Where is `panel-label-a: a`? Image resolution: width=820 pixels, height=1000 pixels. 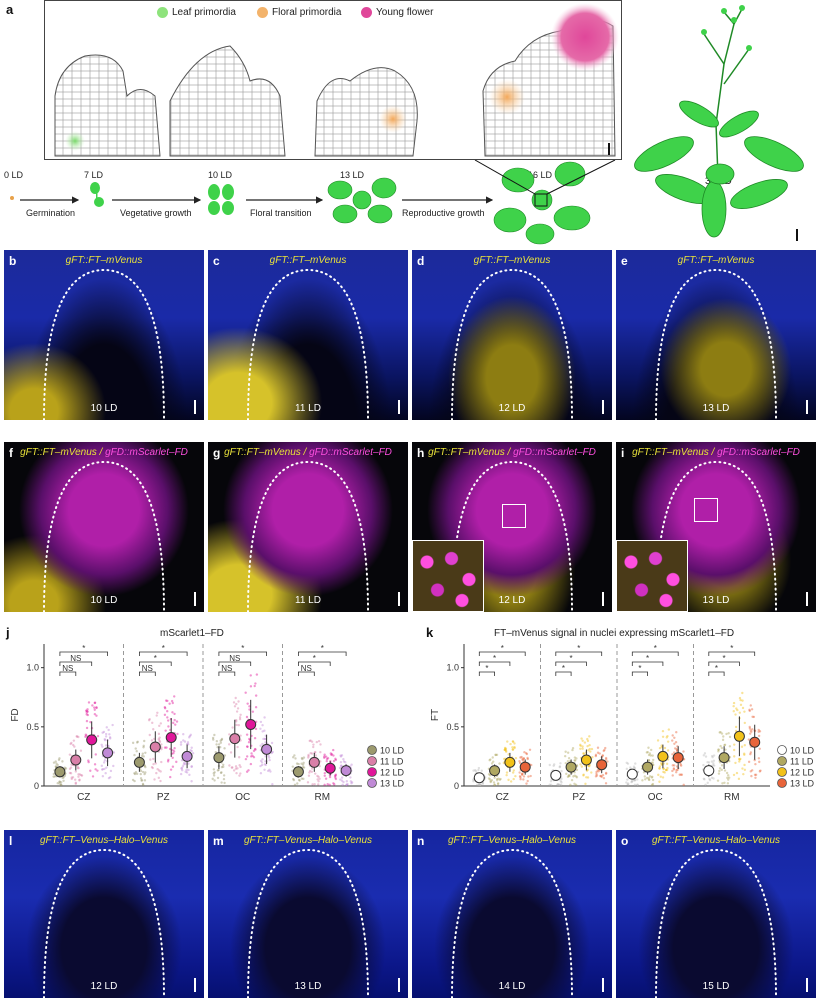 panel-label-a: a is located at coordinates (10, 9).